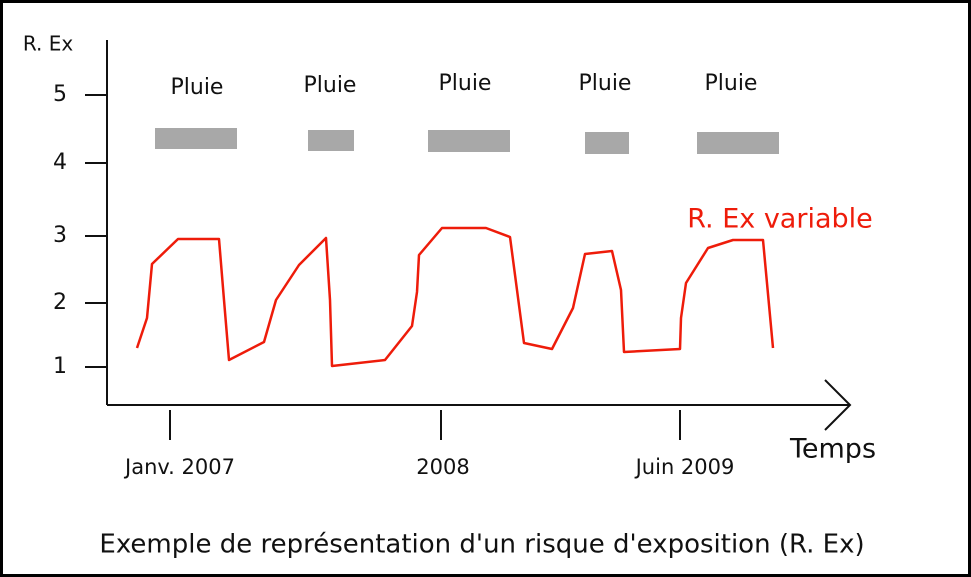  Describe the element at coordinates (60, 235) in the screenshot. I see `y-tick-label: 3` at that location.